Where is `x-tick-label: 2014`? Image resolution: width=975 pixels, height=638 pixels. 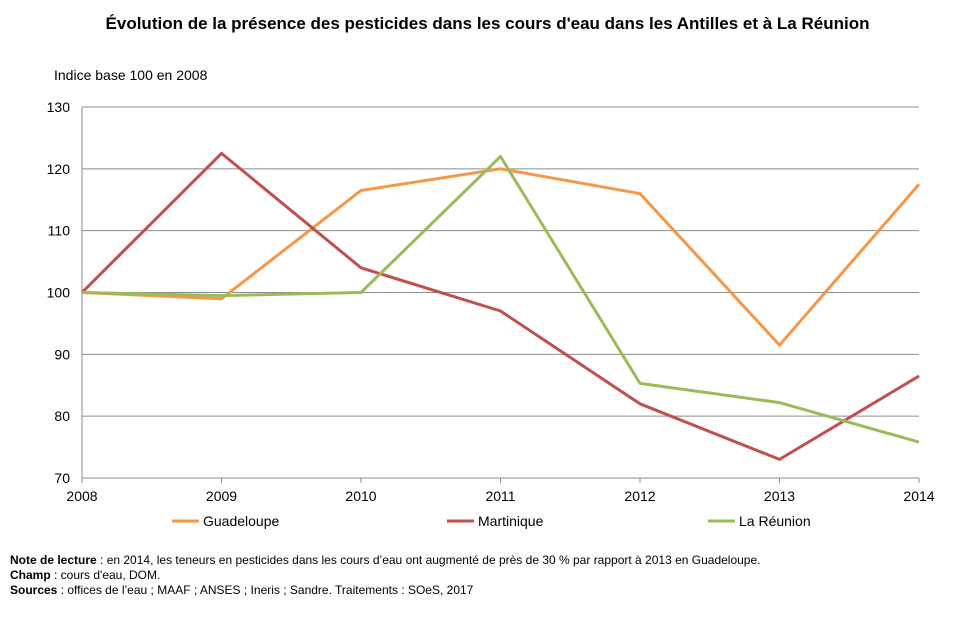 x-tick-label: 2014 is located at coordinates (918, 496).